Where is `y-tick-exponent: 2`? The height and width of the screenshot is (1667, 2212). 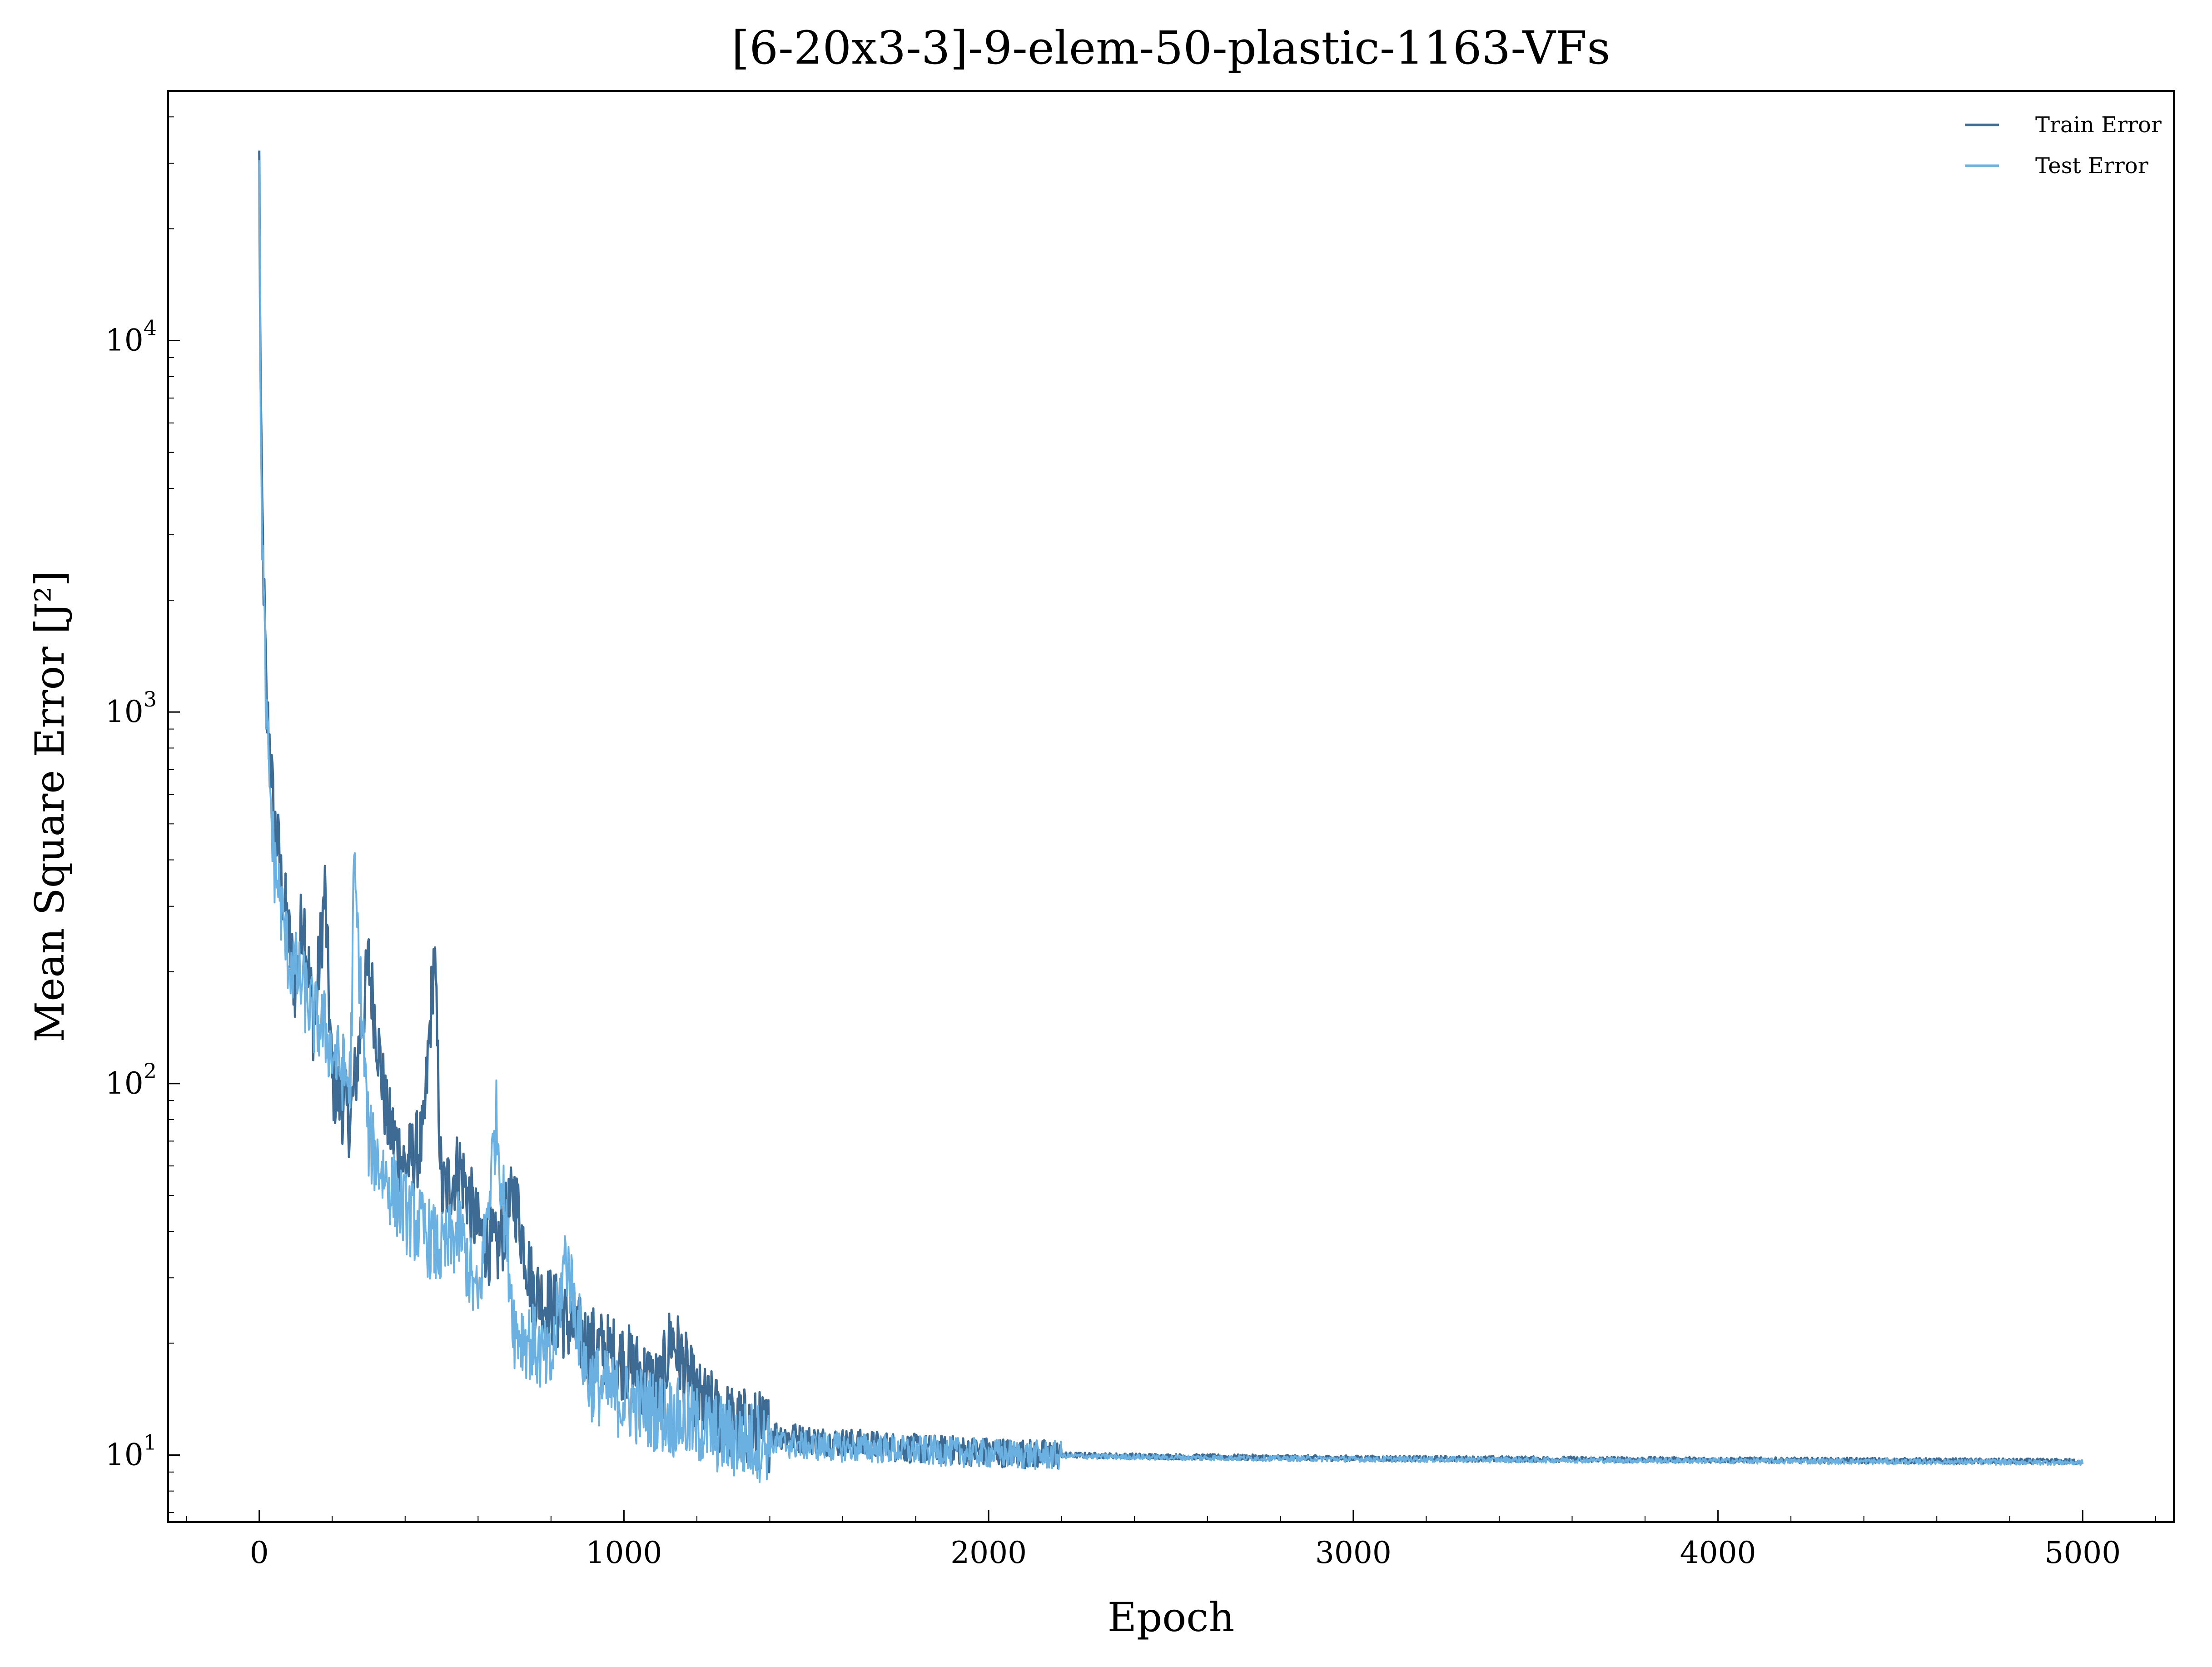 y-tick-exponent: 2 is located at coordinates (150, 1071).